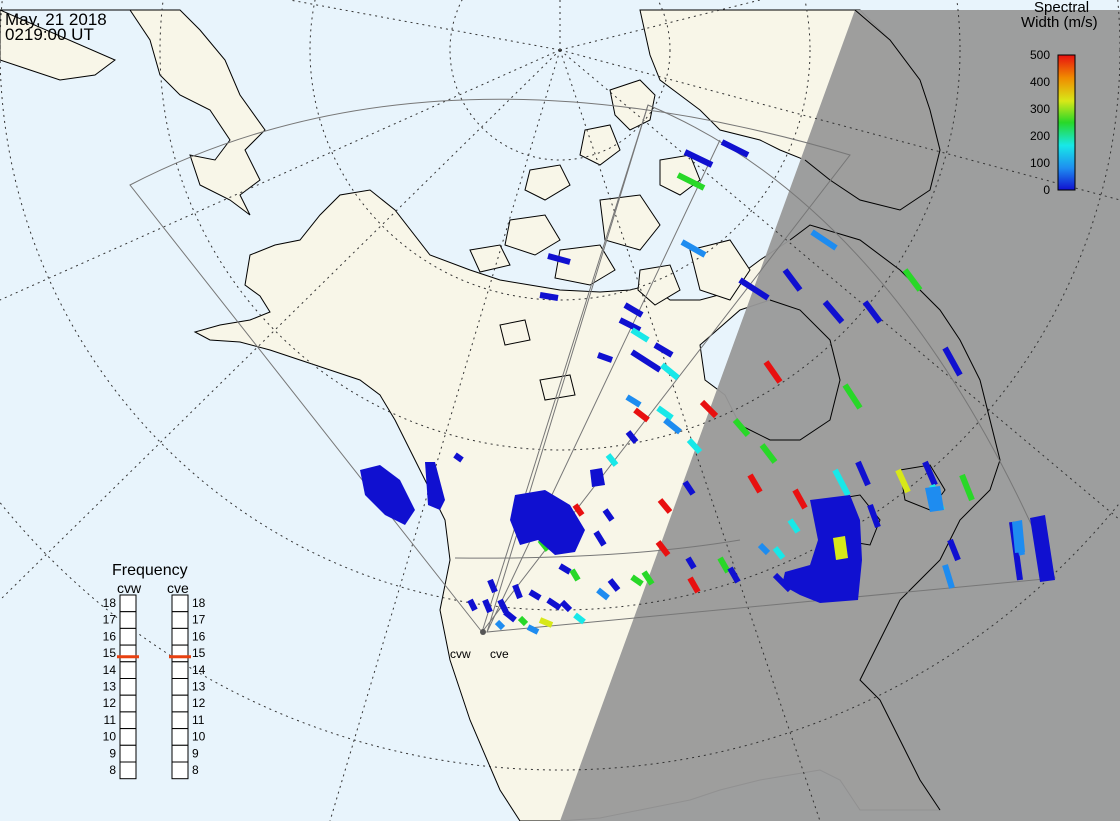  What do you see at coordinates (178, 588) in the screenshot?
I see `frequency-east-label: cve` at bounding box center [178, 588].